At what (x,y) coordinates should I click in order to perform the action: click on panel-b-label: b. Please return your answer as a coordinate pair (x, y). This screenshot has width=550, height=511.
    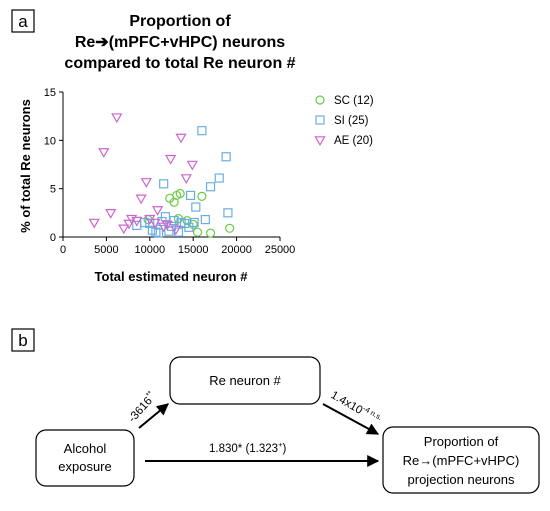
    Looking at the image, I should click on (22, 340).